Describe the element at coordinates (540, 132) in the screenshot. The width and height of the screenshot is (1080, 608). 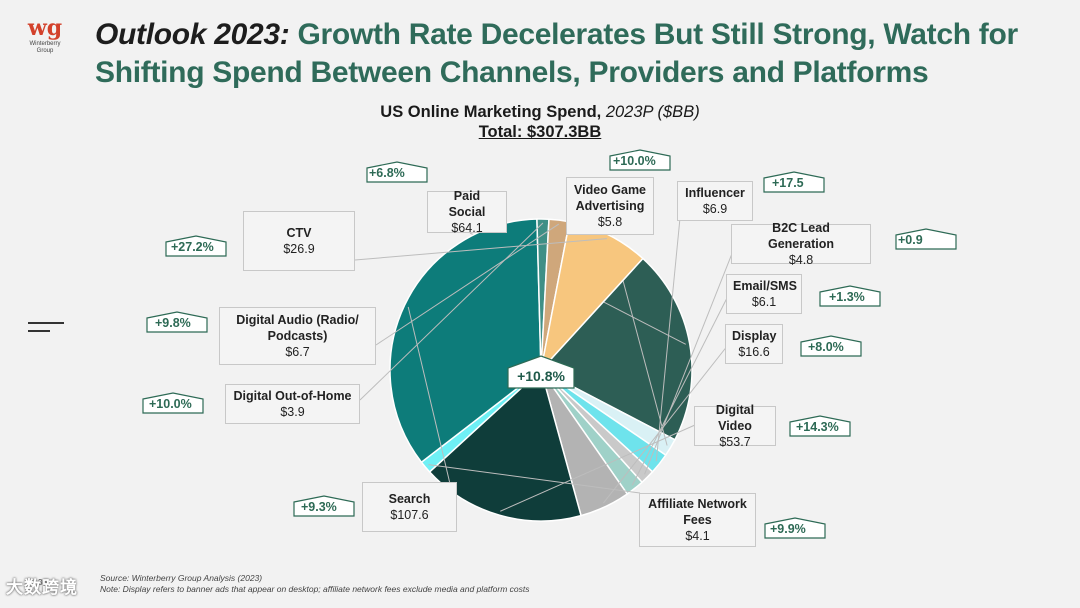
I see `chart-total: Total: $307.3BB` at that location.